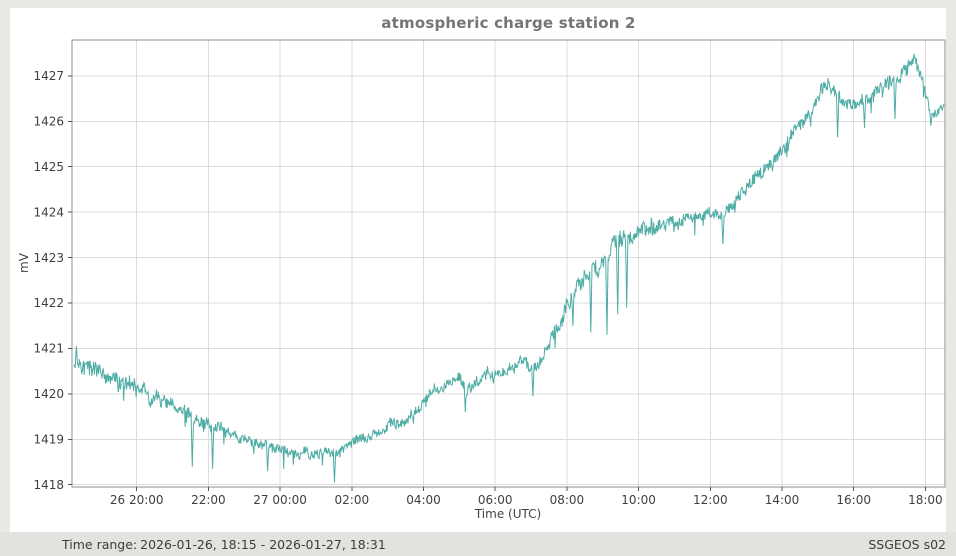 This screenshot has height=556, width=956. Describe the element at coordinates (48, 440) in the screenshot. I see `y-tick-label: 1419` at that location.